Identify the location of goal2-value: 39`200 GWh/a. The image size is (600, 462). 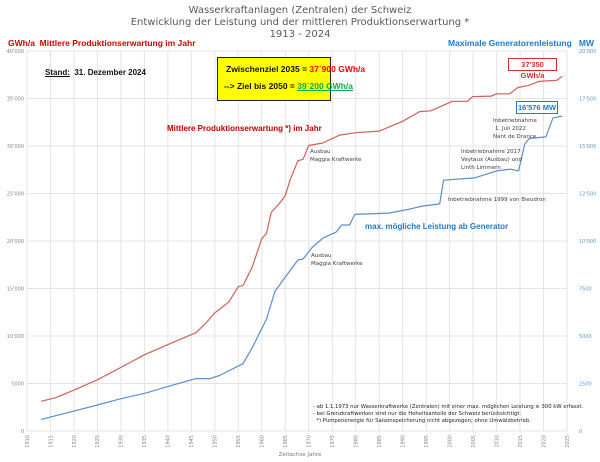
(325, 86).